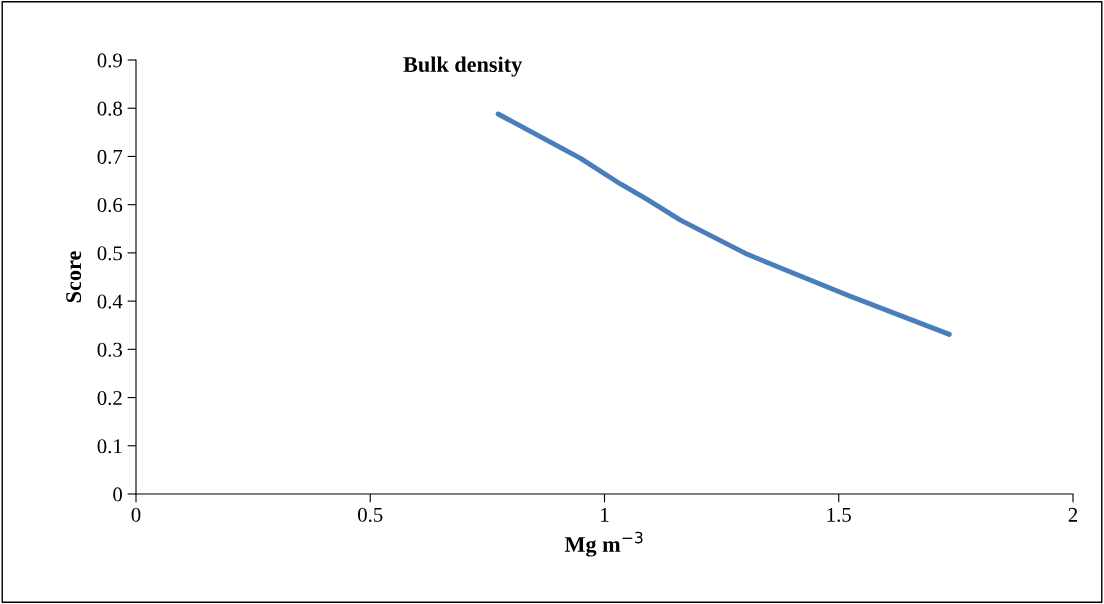 This screenshot has width=1104, height=604. What do you see at coordinates (110, 301) in the screenshot?
I see `y-tick-label: 0.4` at bounding box center [110, 301].